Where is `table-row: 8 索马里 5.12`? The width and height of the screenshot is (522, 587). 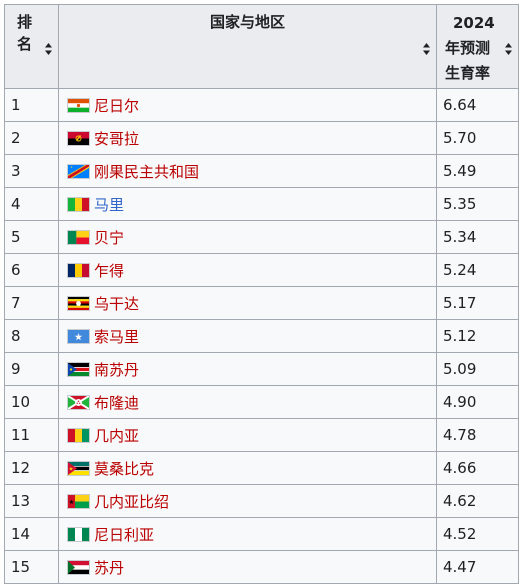 table-row: 8 索马里 5.12 is located at coordinates (261, 336).